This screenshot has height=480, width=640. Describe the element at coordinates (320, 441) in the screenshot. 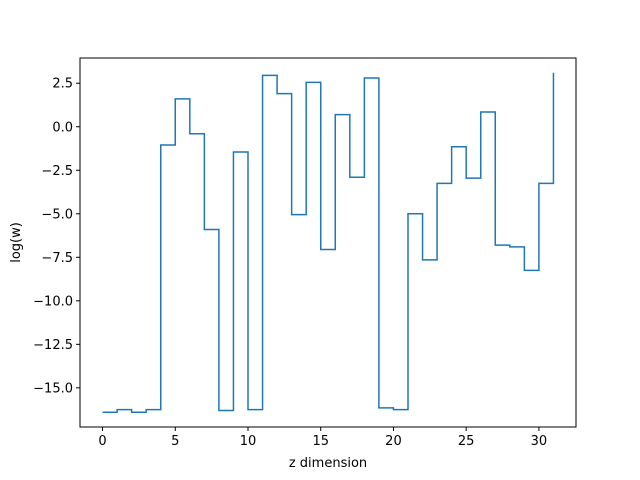

I see `x-tick-label: 15` at that location.